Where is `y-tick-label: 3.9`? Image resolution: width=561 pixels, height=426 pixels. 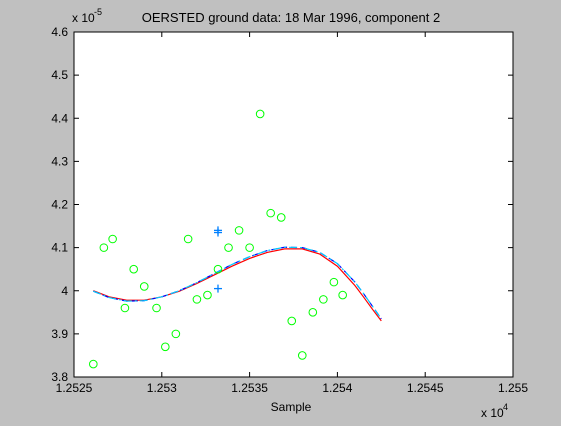 y-tick-label: 3.9 is located at coordinates (59, 334).